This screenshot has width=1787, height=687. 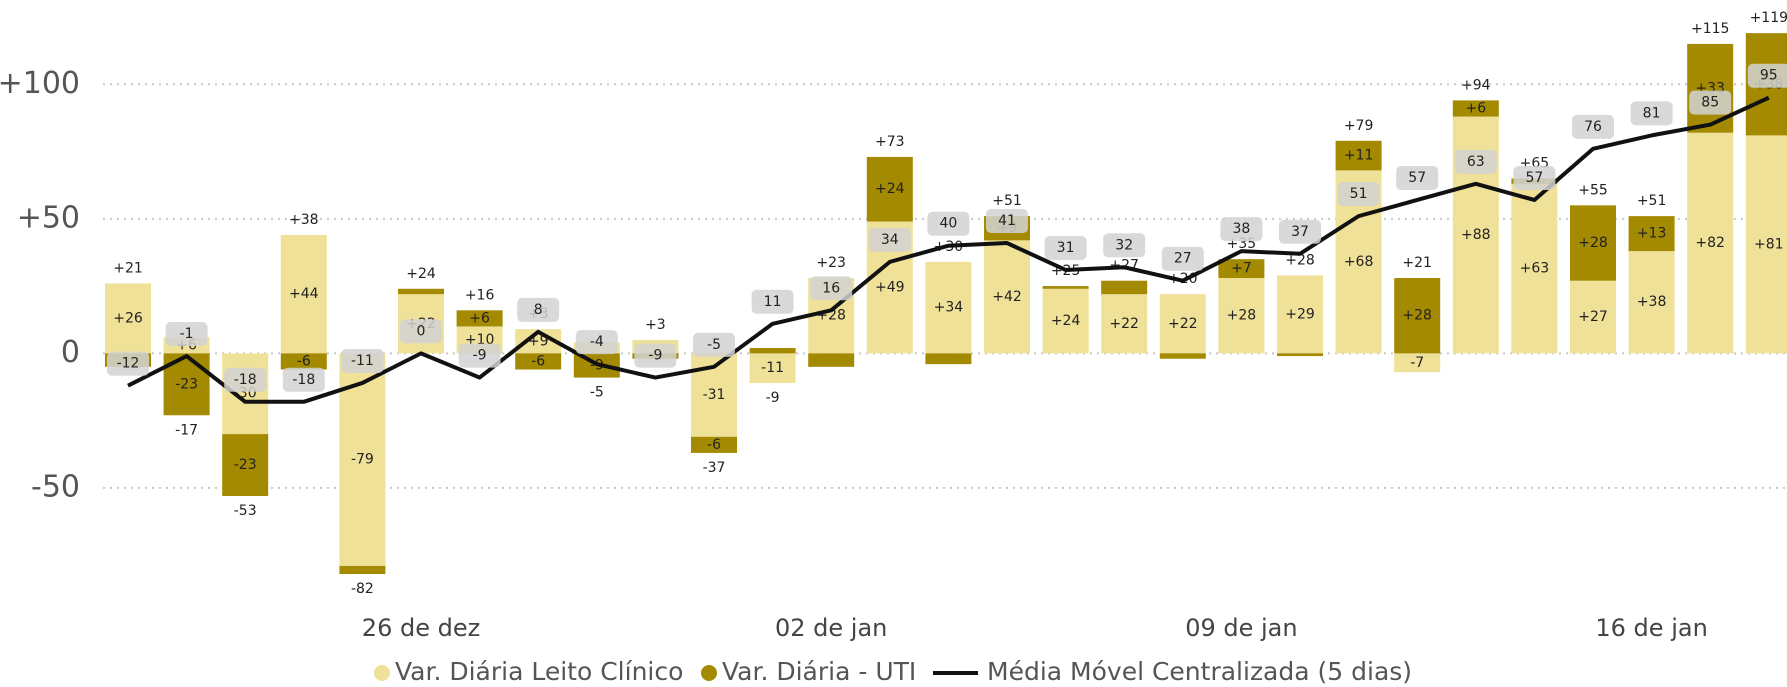 I want to click on average-label: 63, so click(x=1476, y=162).